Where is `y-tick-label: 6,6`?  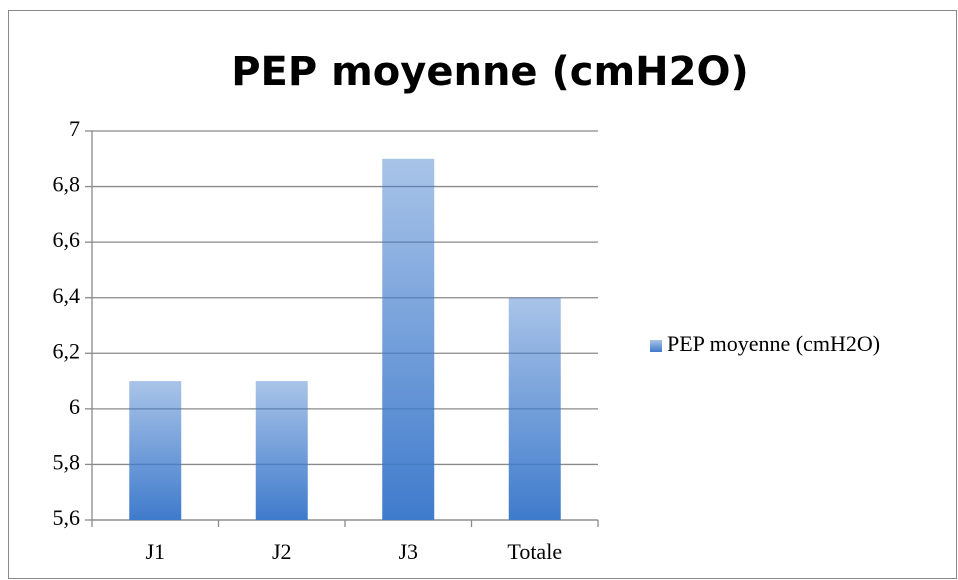 y-tick-label: 6,6 is located at coordinates (67, 239).